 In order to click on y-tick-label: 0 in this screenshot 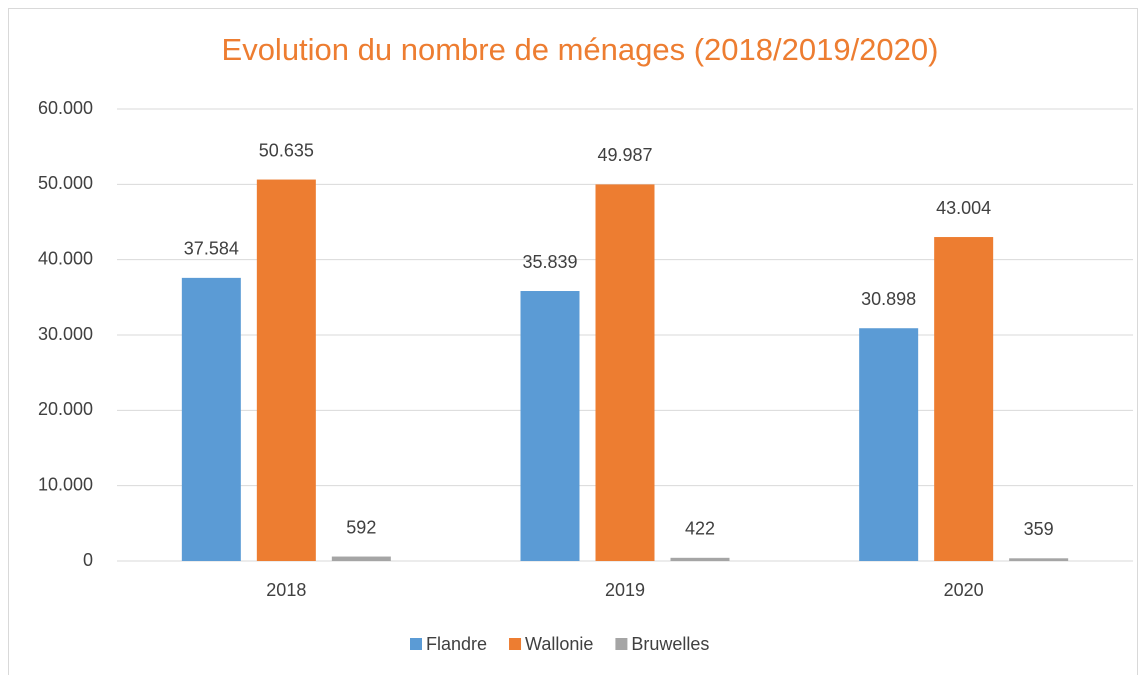, I will do `click(88, 560)`.